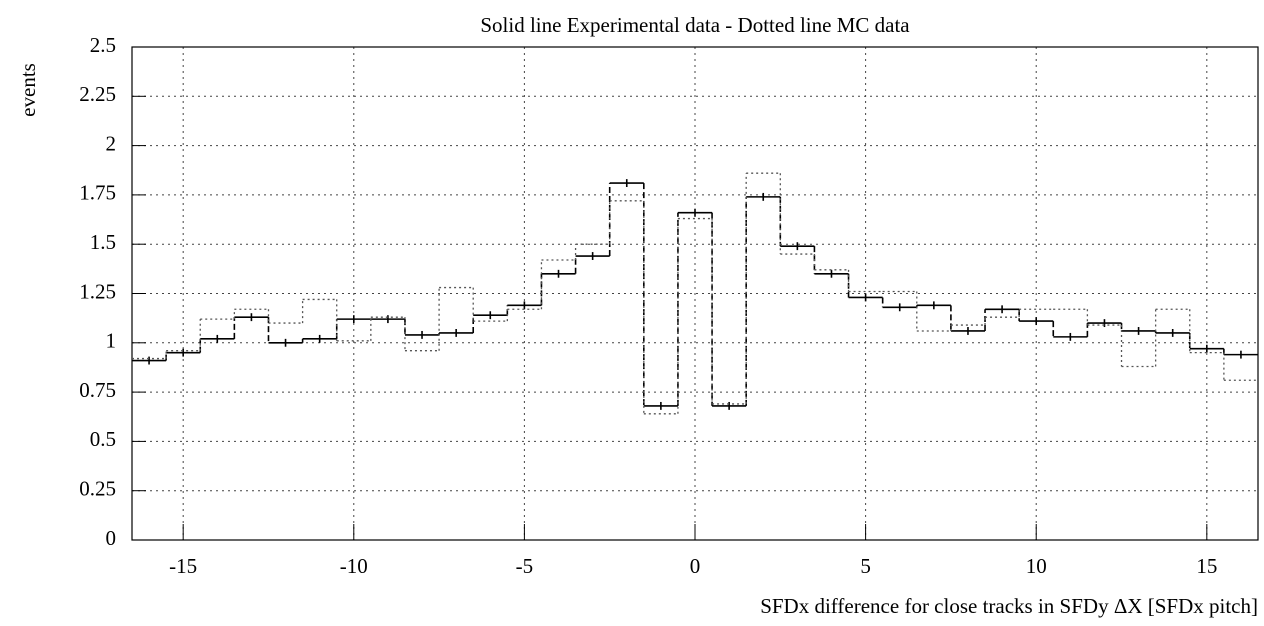  What do you see at coordinates (183, 566) in the screenshot?
I see `x-tick-label: -15` at bounding box center [183, 566].